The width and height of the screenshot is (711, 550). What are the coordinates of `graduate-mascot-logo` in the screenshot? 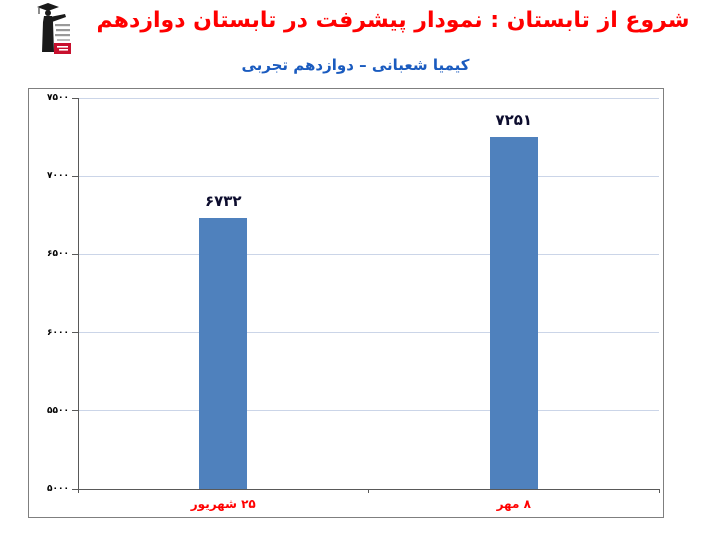 It's located at (53, 29).